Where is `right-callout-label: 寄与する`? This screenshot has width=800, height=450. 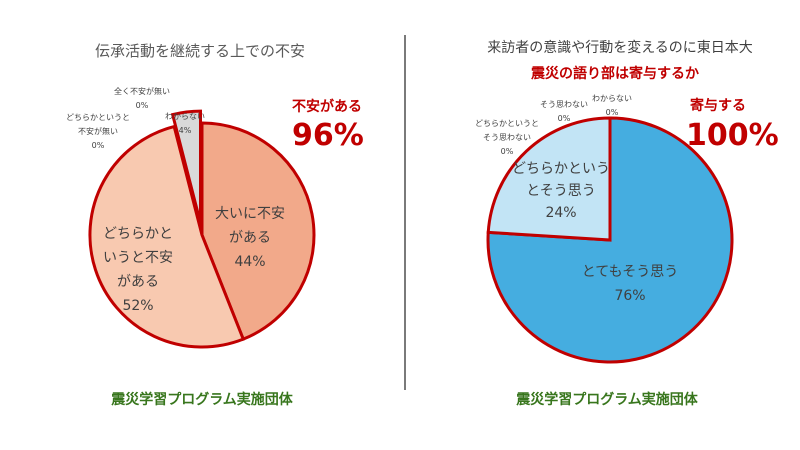
right-callout-label: 寄与する is located at coordinates (718, 105).